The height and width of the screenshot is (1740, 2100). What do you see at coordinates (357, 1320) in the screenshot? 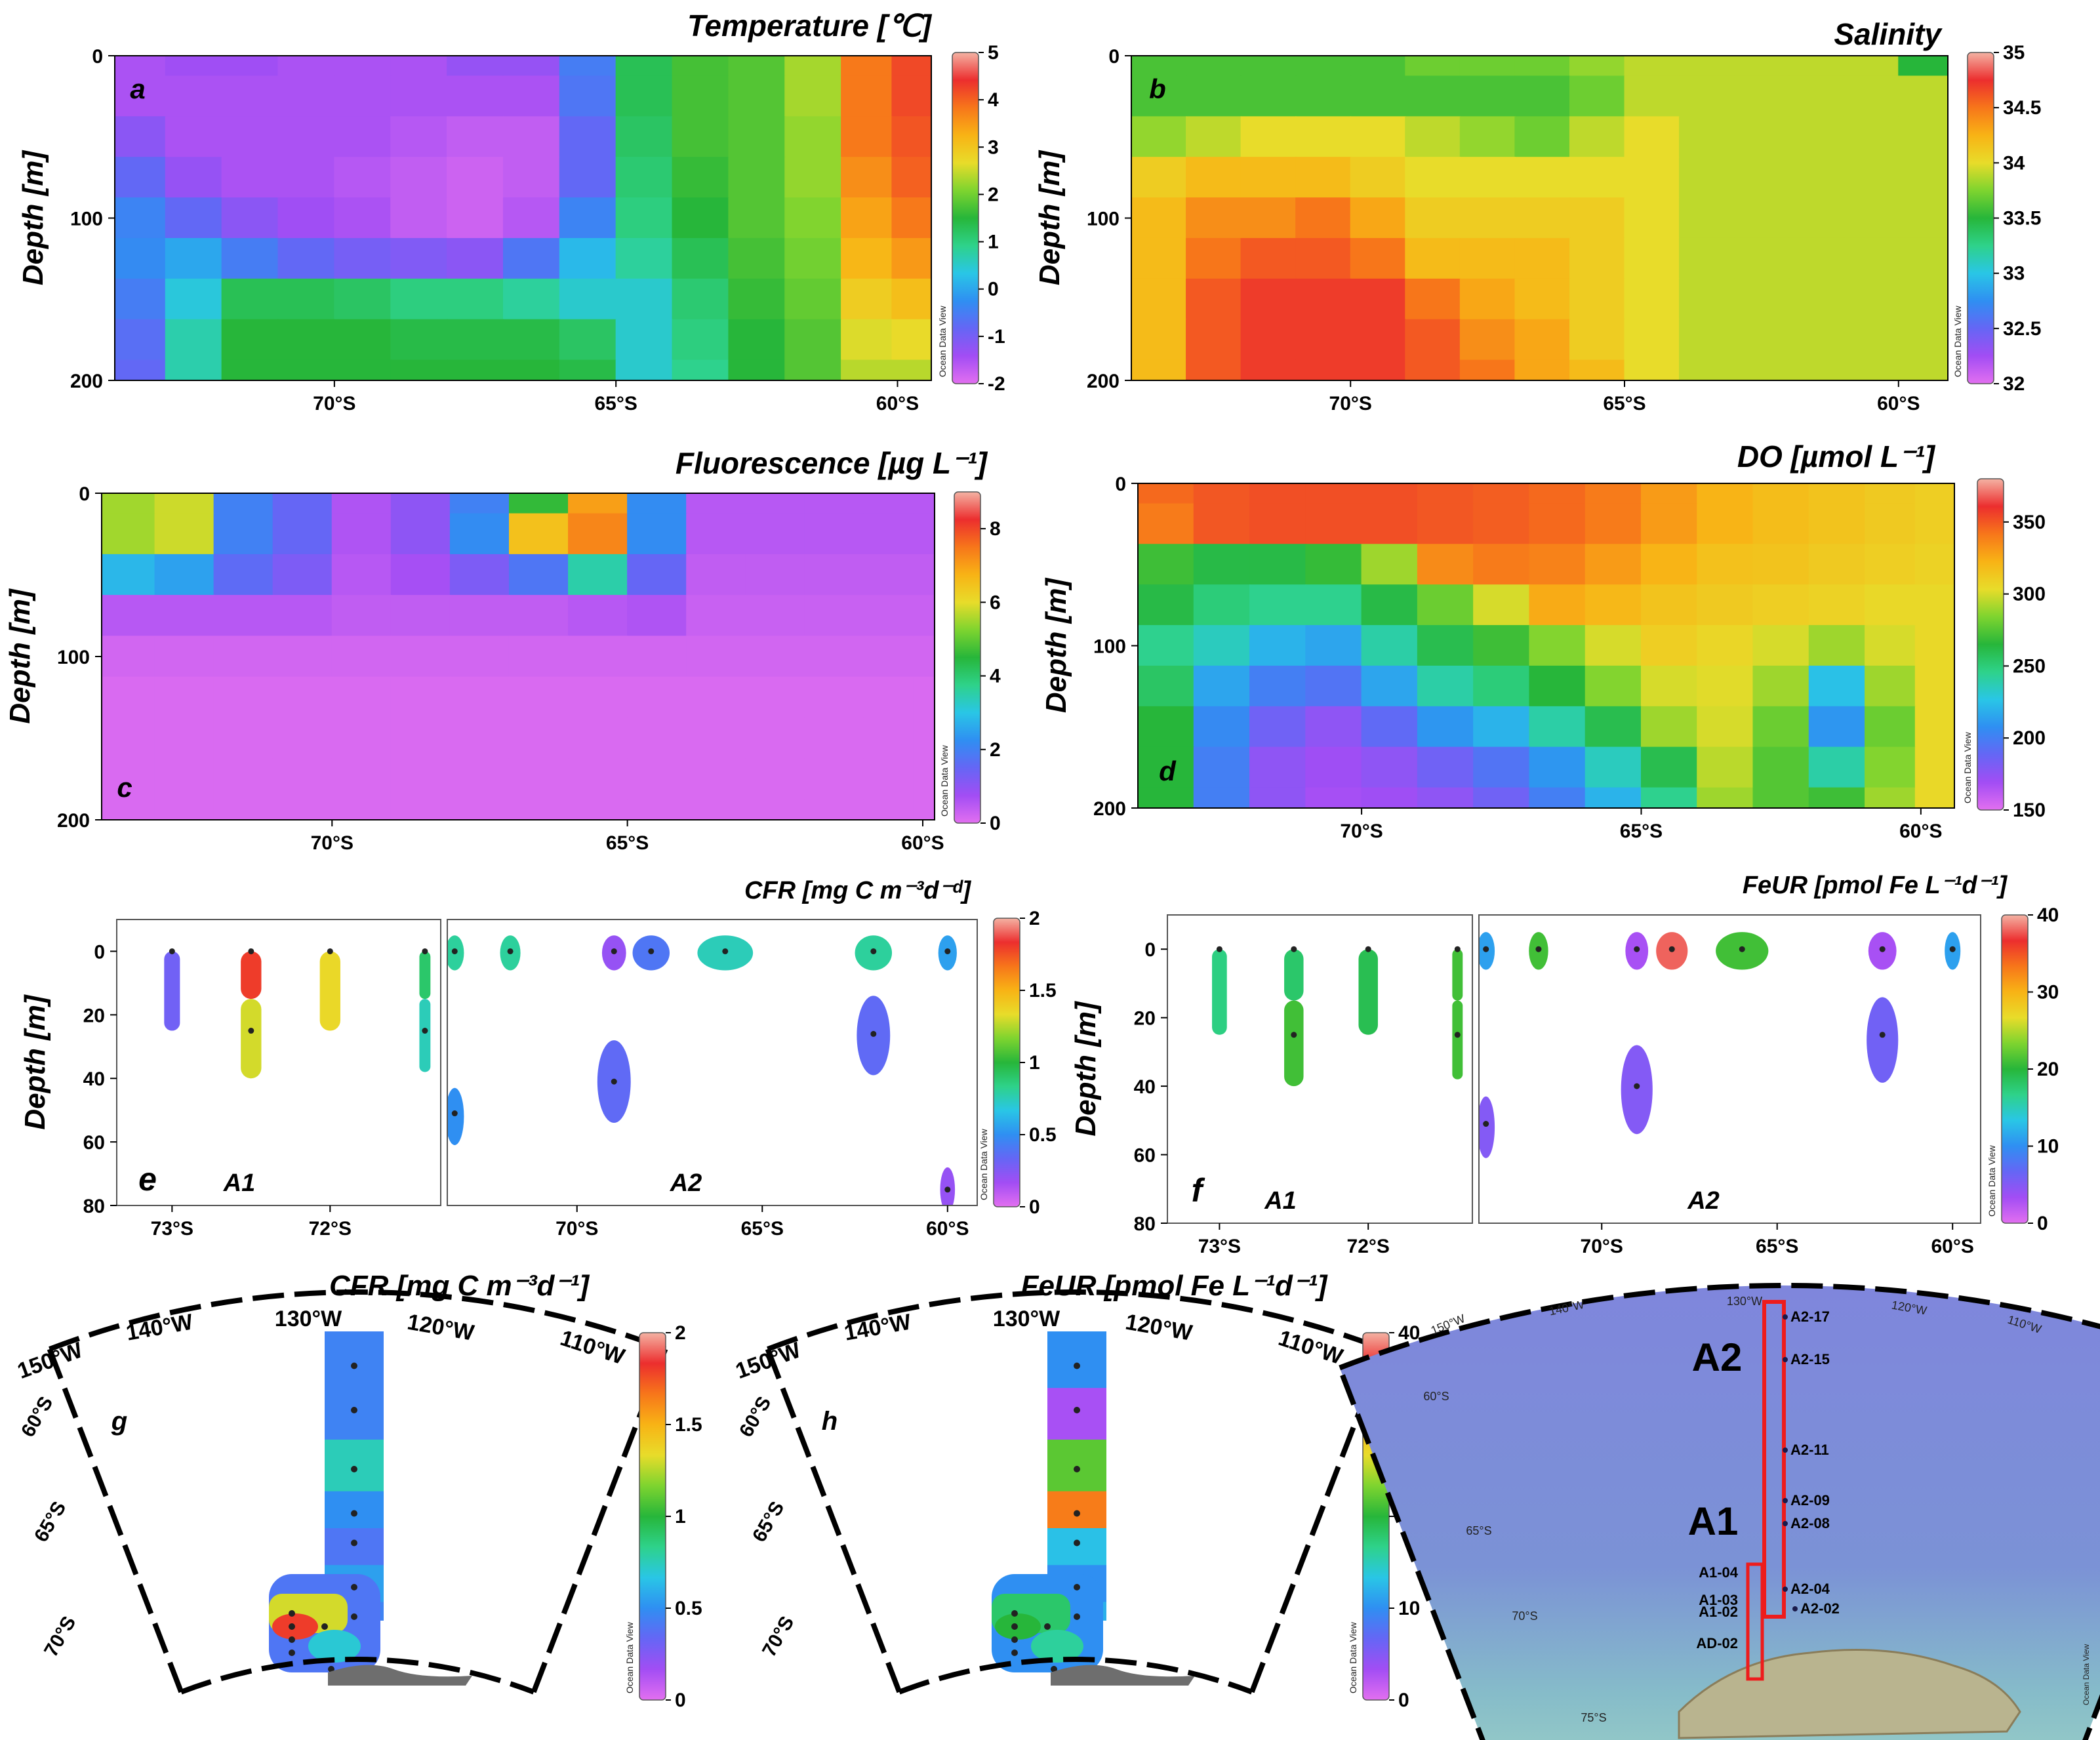
I see `map-frame-outer` at bounding box center [357, 1320].